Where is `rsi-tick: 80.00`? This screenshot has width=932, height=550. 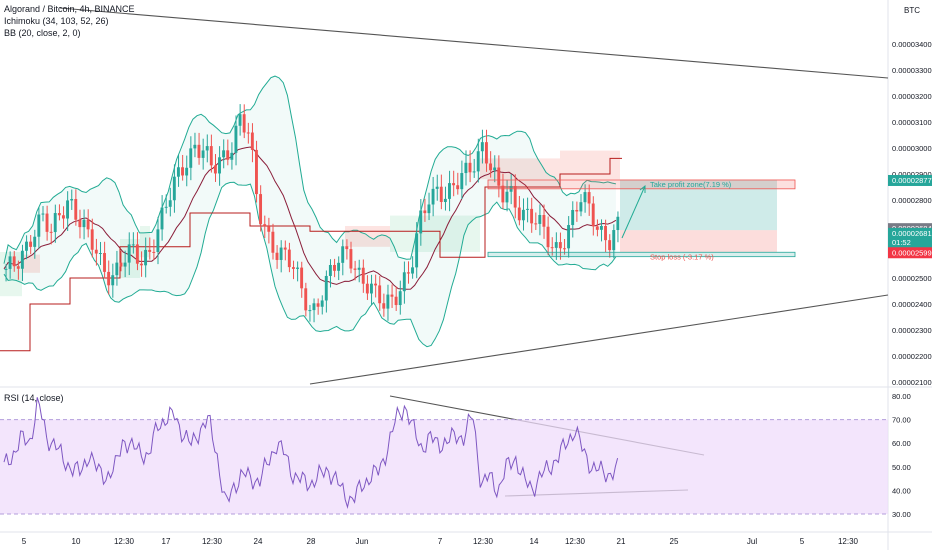
rsi-tick: 80.00 is located at coordinates (901, 396).